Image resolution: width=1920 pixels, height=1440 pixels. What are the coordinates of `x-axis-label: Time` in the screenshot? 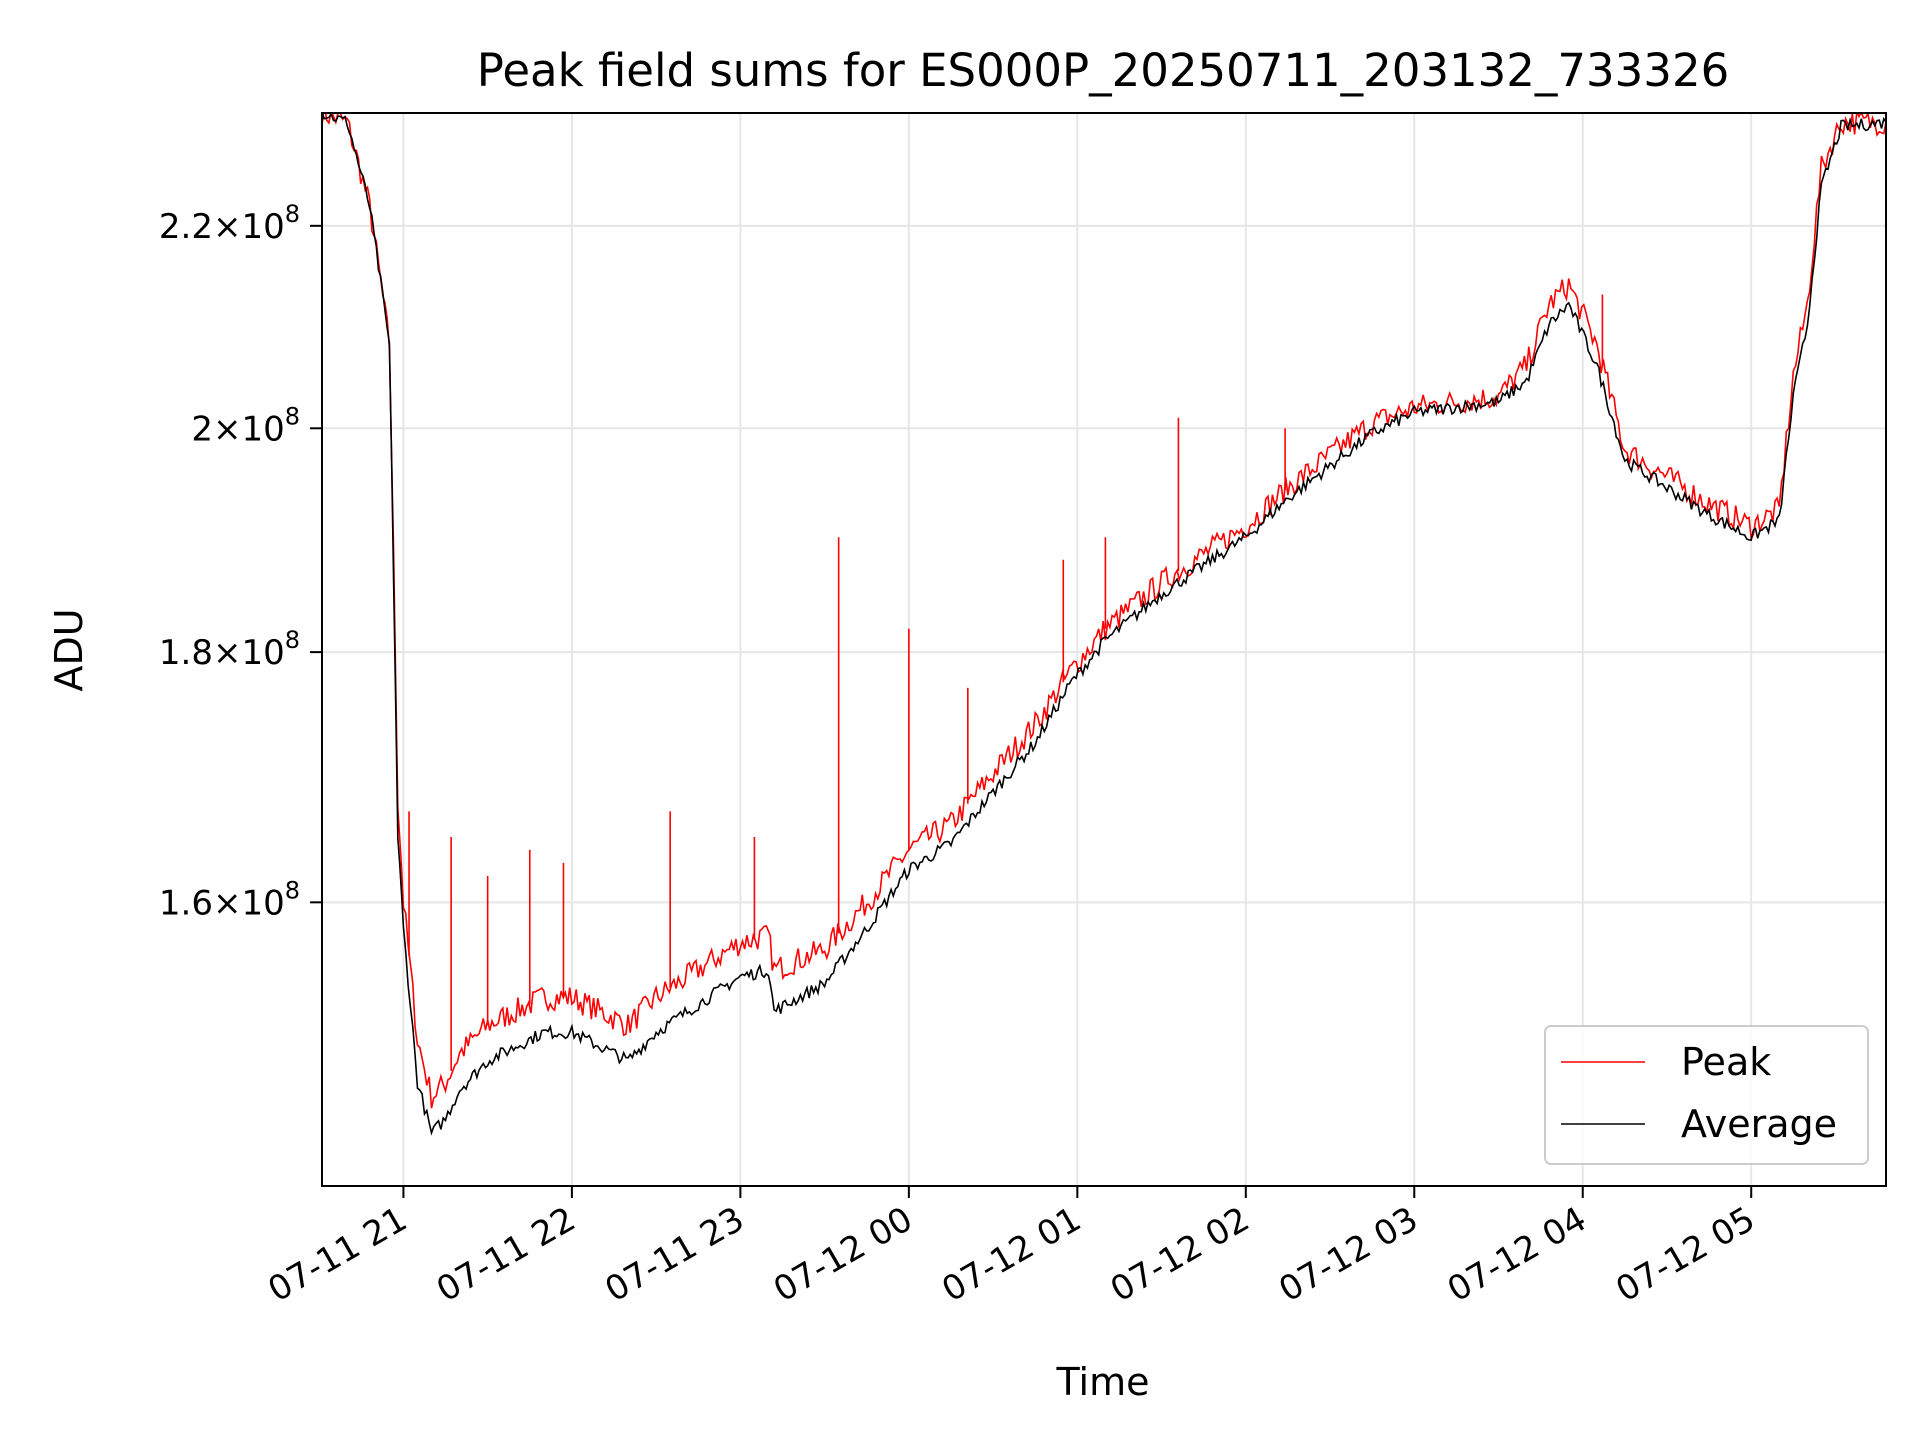 It's located at (1103, 1382).